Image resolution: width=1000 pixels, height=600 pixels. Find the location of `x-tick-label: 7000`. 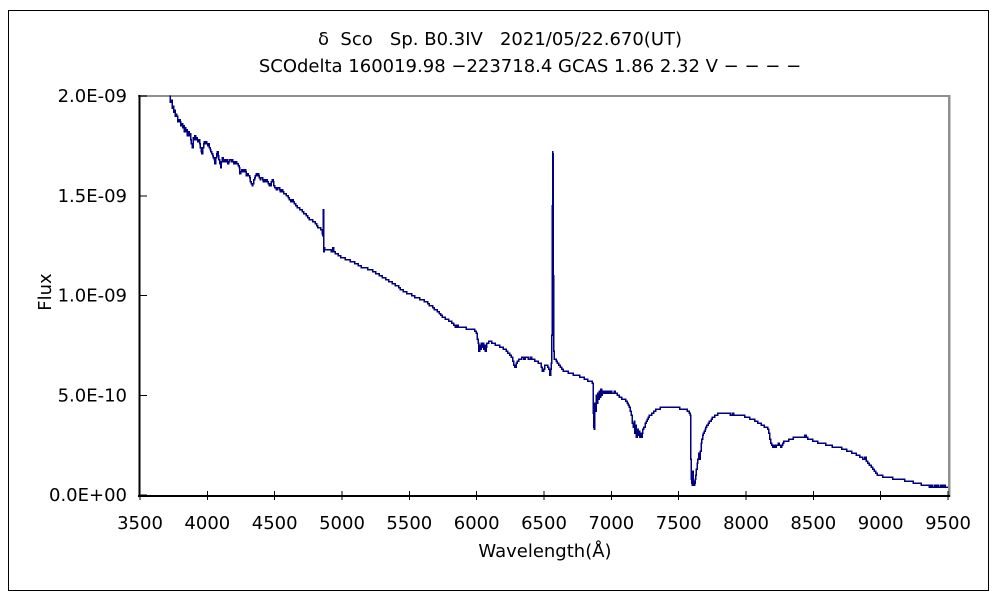

x-tick-label: 7000 is located at coordinates (611, 523).